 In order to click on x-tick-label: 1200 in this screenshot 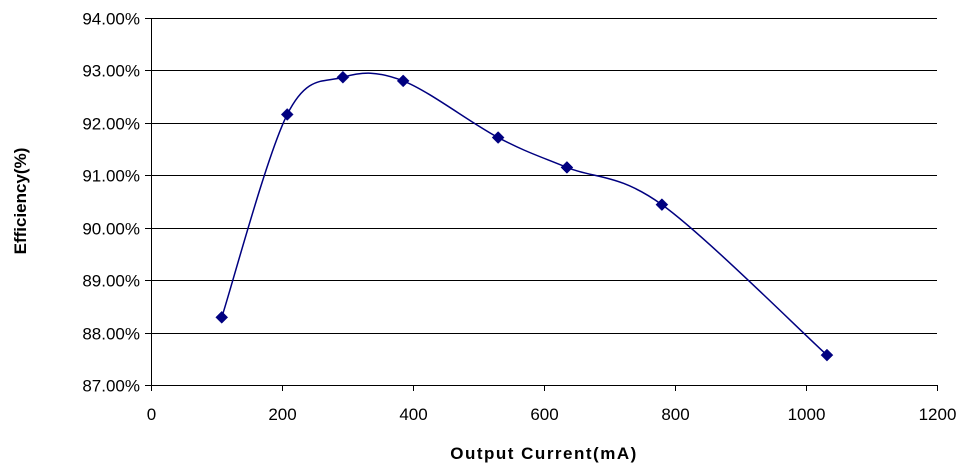, I will do `click(938, 414)`.